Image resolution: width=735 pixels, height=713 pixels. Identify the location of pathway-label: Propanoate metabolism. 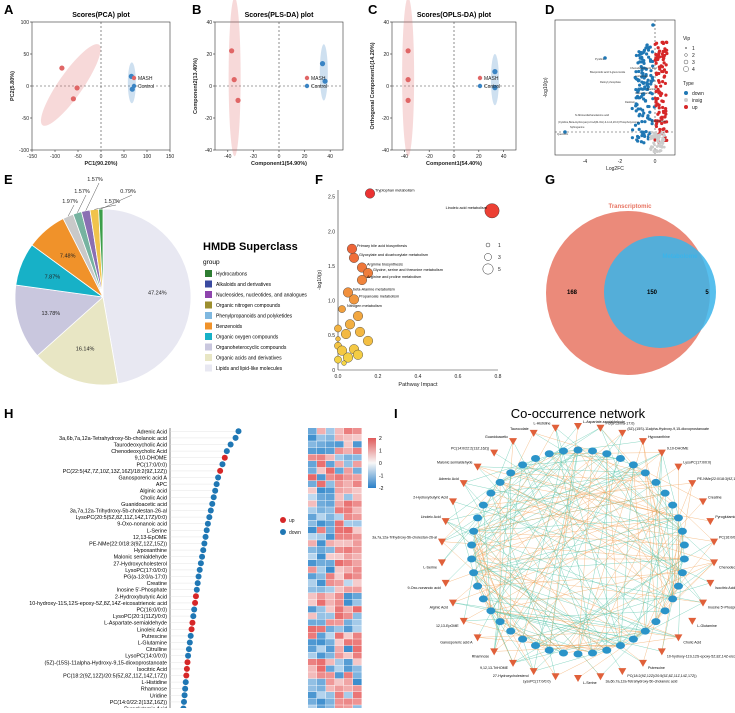
(379, 296).